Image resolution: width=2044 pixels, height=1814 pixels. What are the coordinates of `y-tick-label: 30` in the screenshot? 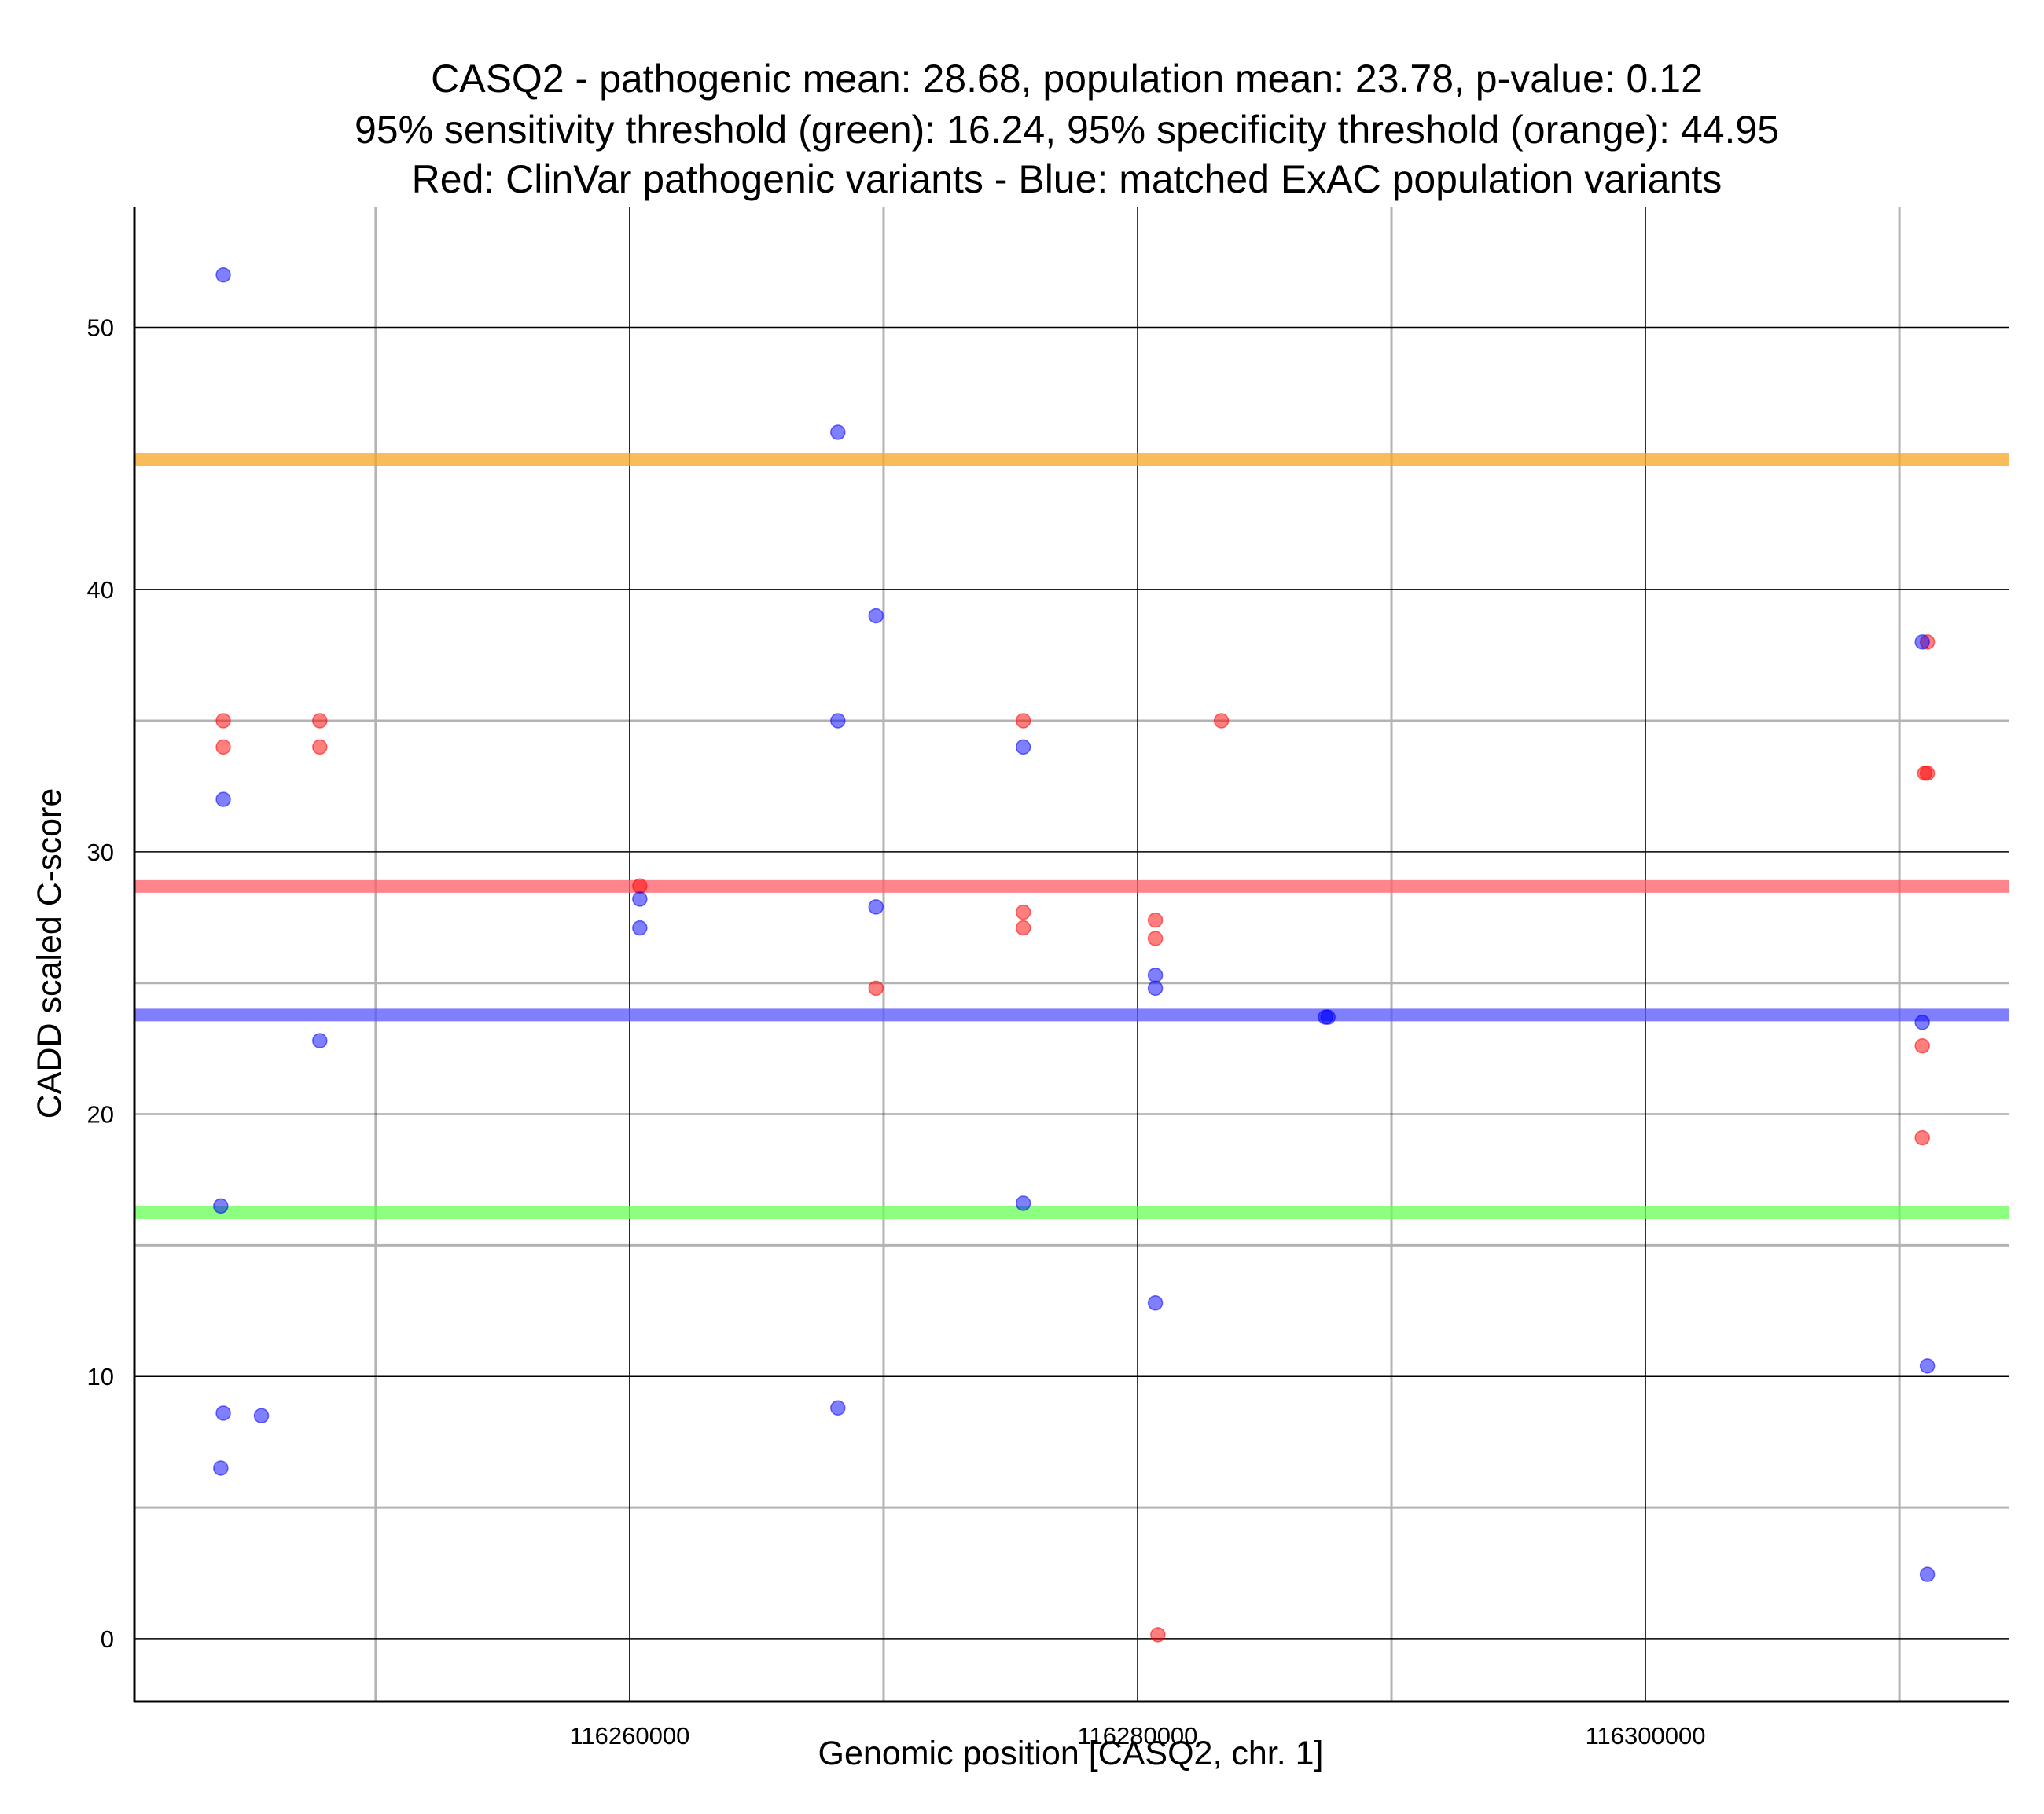 It's located at (101, 852).